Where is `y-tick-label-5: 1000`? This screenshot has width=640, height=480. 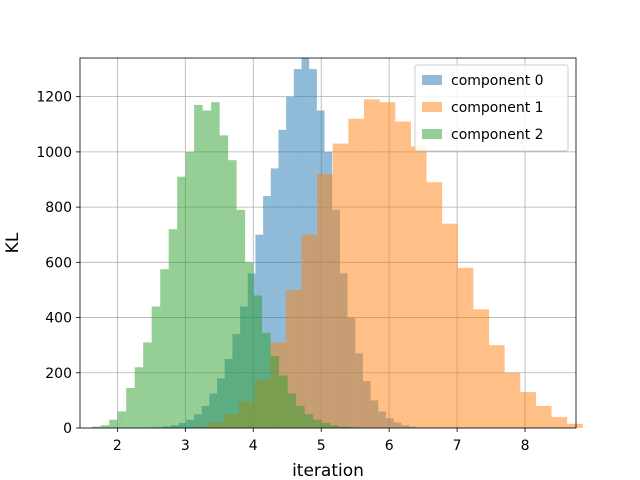
y-tick-label-5: 1000 is located at coordinates (54, 153).